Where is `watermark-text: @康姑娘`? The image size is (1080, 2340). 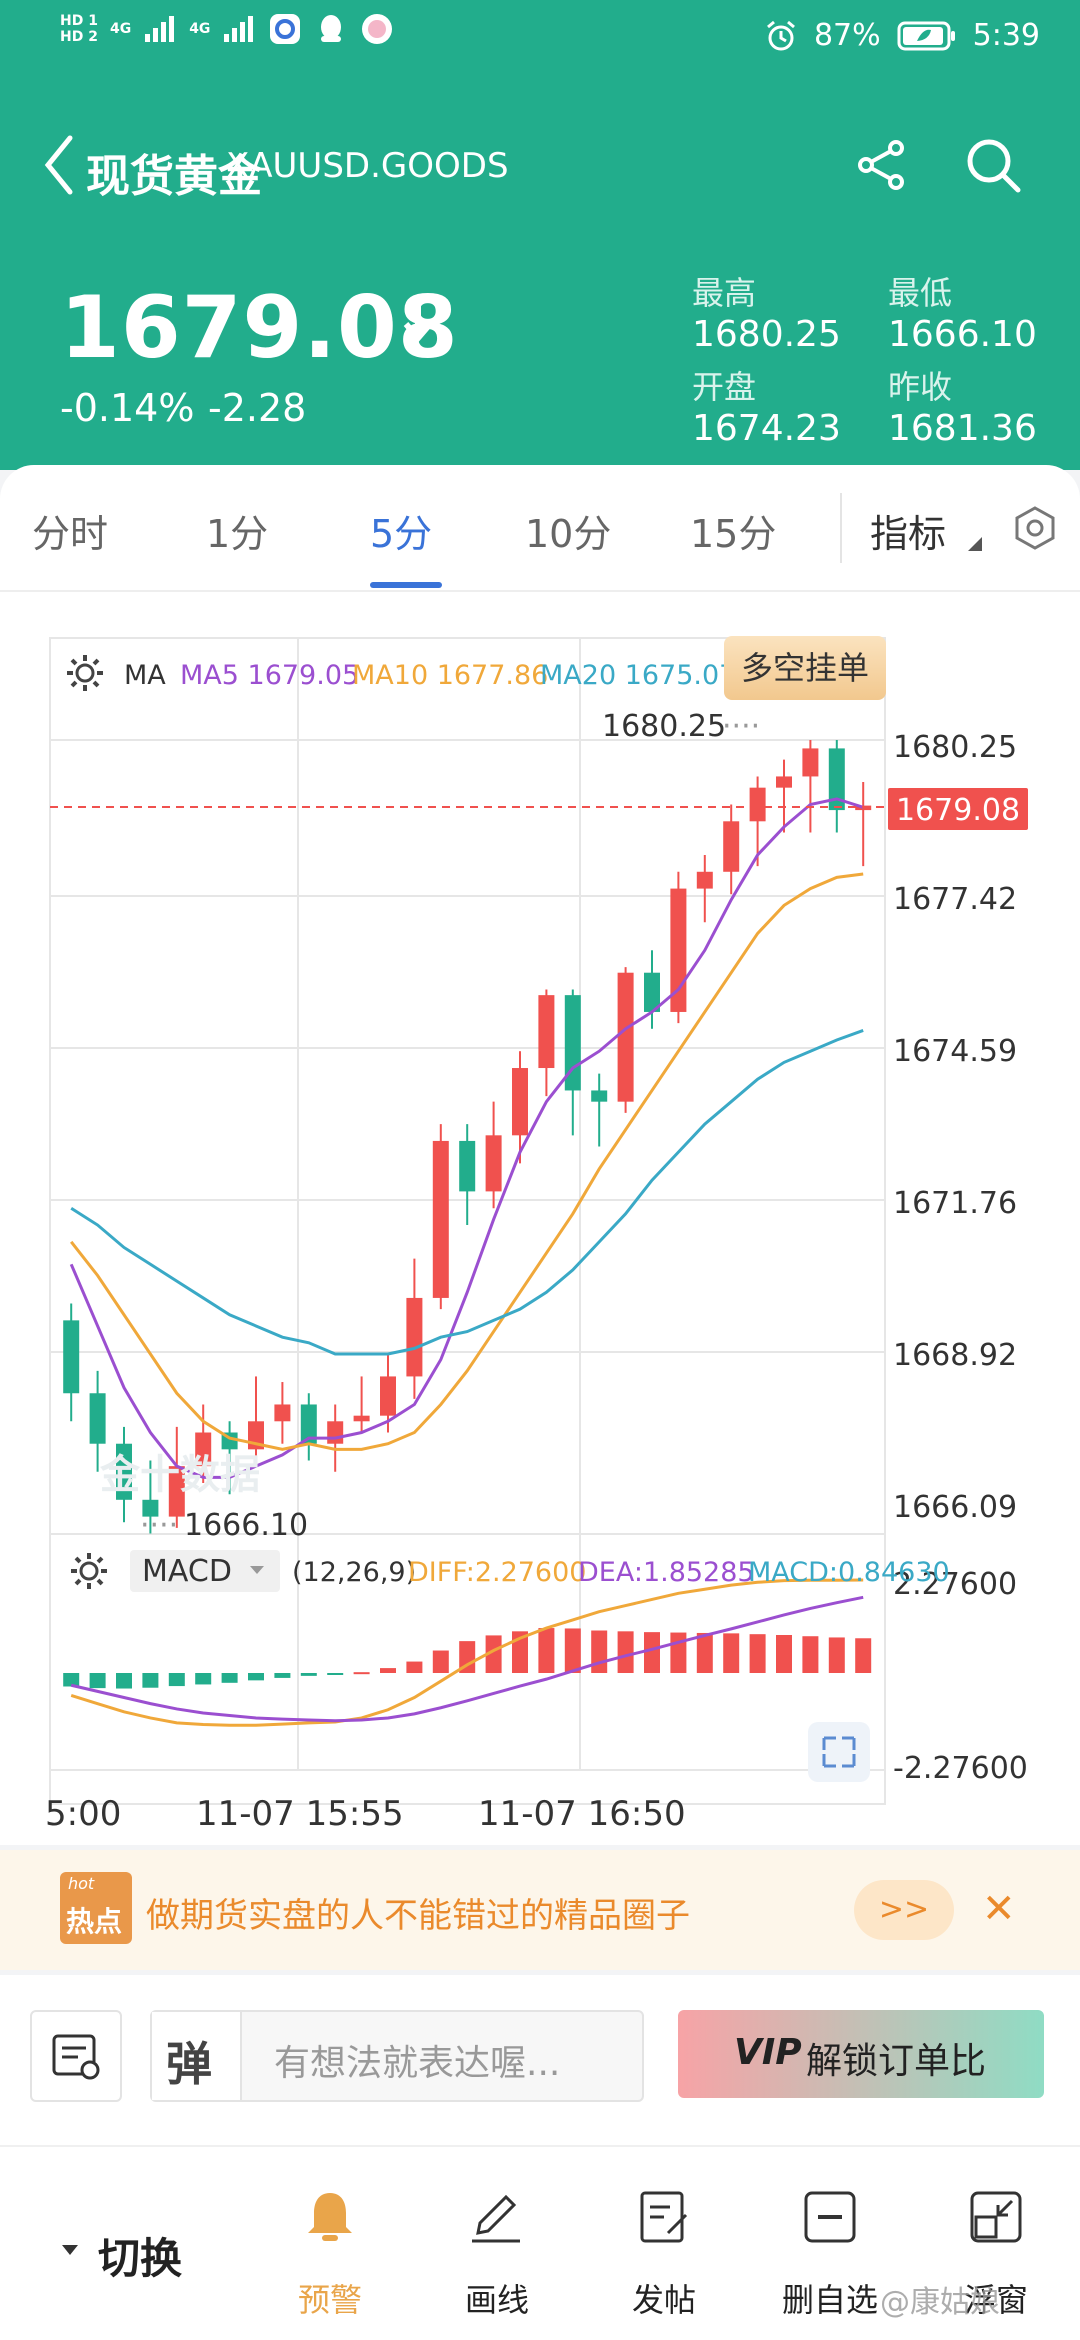
watermark-text: @康姑娘 is located at coordinates (940, 2302).